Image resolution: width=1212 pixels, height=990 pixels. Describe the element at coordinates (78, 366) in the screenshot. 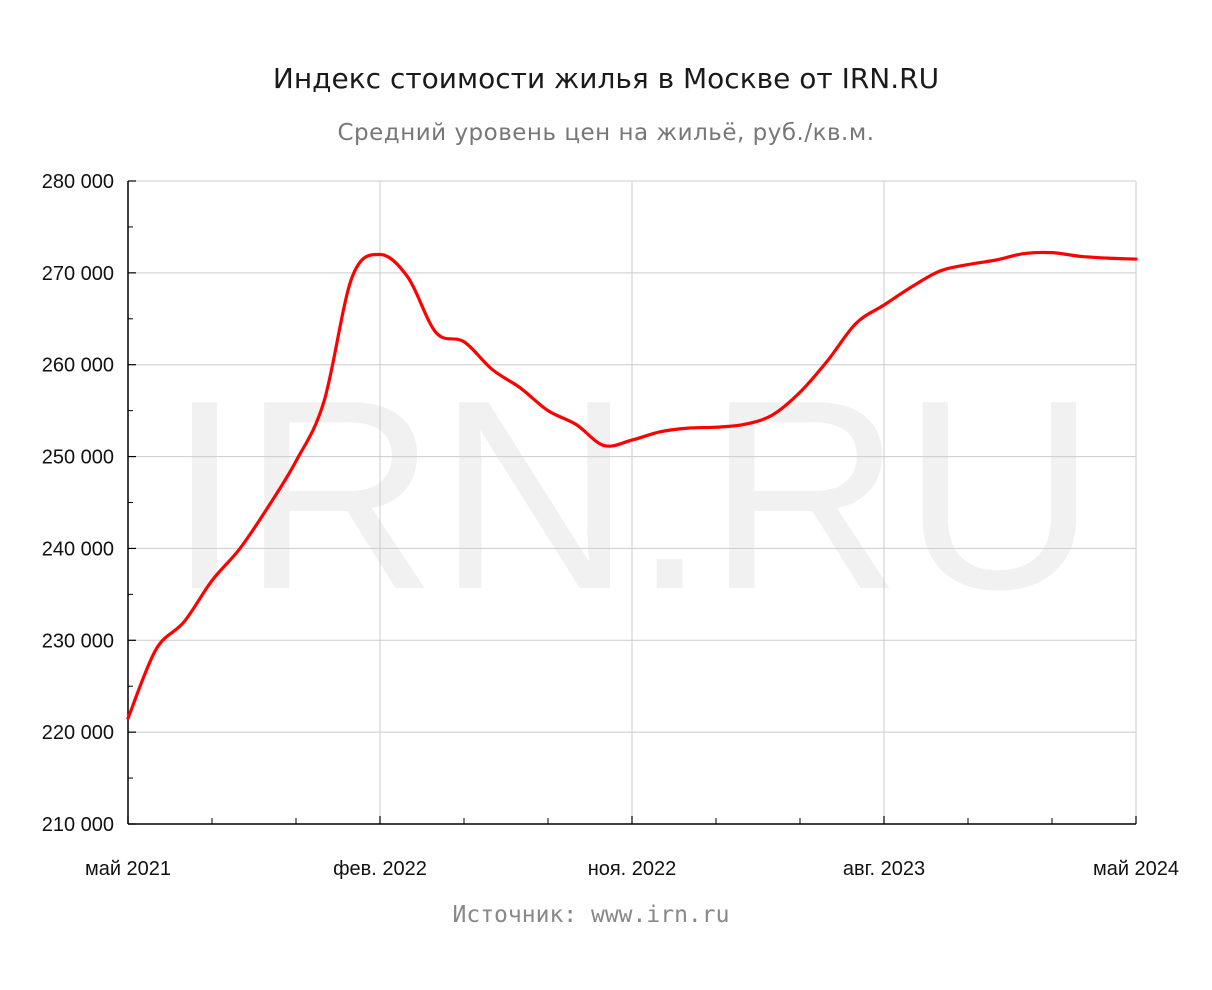

I see `y-tick-label: 260 000` at that location.